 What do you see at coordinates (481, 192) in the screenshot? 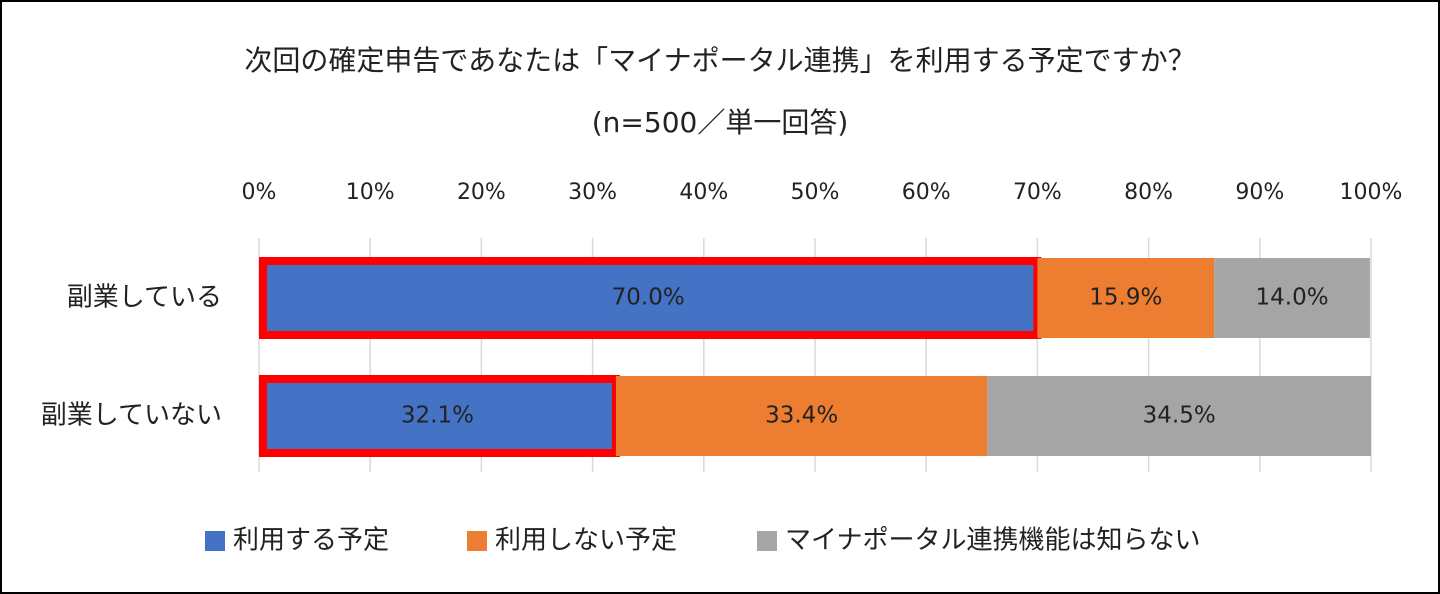
I see `x-tick-label: 20%` at bounding box center [481, 192].